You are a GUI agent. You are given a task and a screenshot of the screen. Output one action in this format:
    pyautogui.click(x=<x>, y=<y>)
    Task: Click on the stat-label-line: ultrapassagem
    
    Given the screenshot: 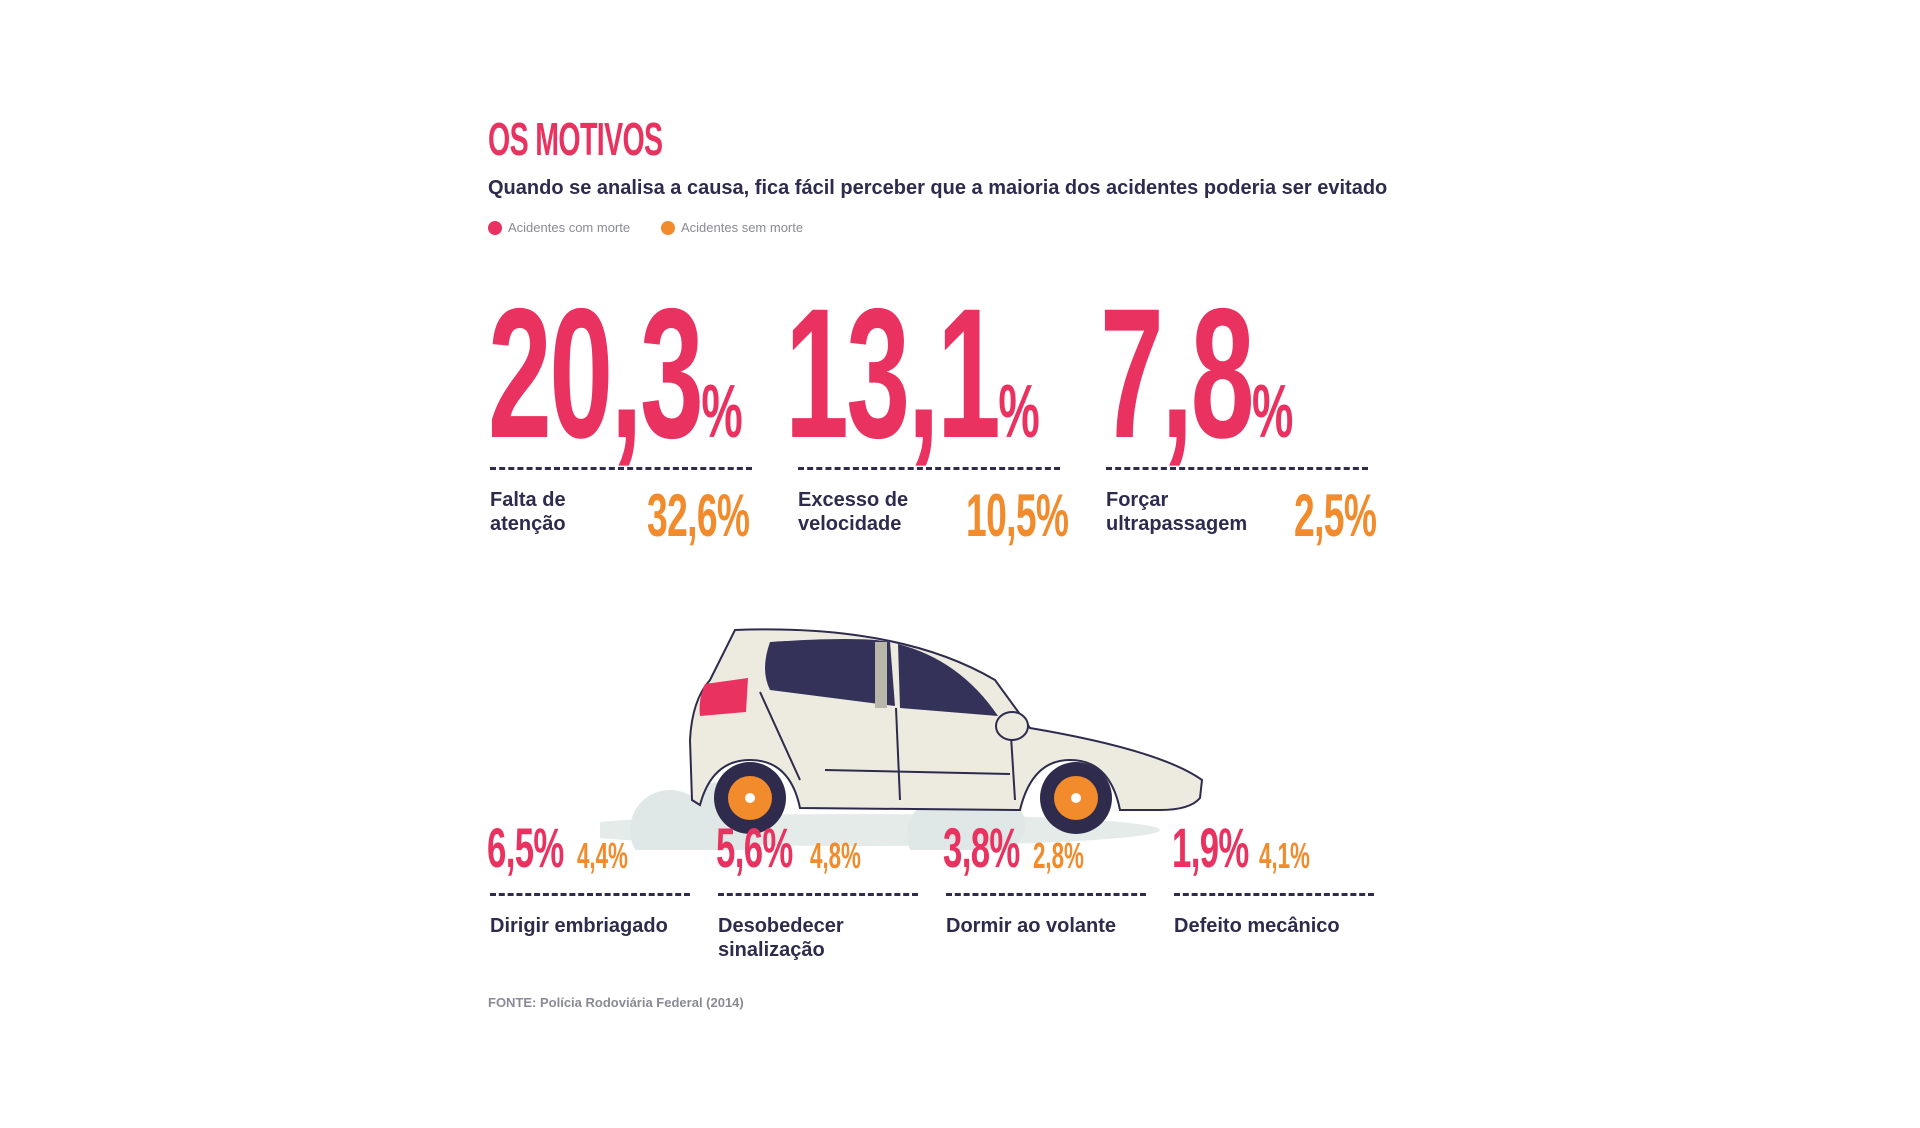 What is the action you would take?
    pyautogui.click(x=1177, y=524)
    